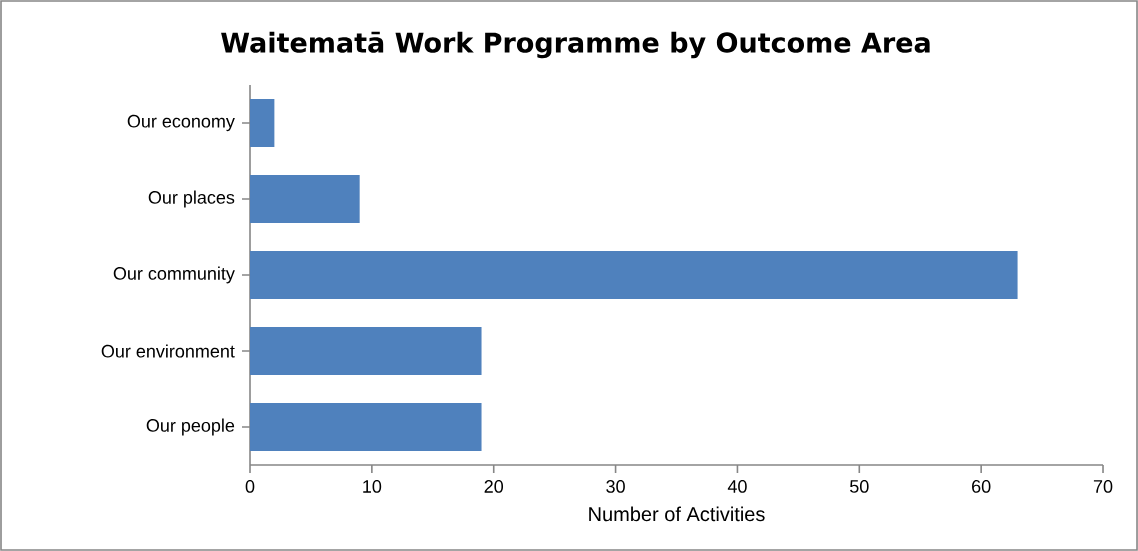  I want to click on y-tick-label: Our environment, so click(168, 351).